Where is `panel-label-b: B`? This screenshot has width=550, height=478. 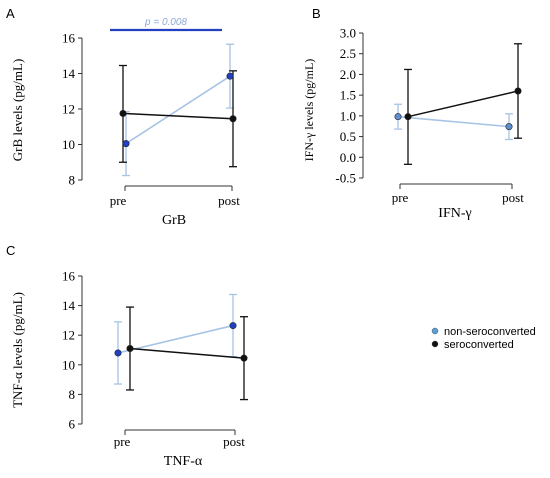 panel-label-b: B is located at coordinates (316, 13).